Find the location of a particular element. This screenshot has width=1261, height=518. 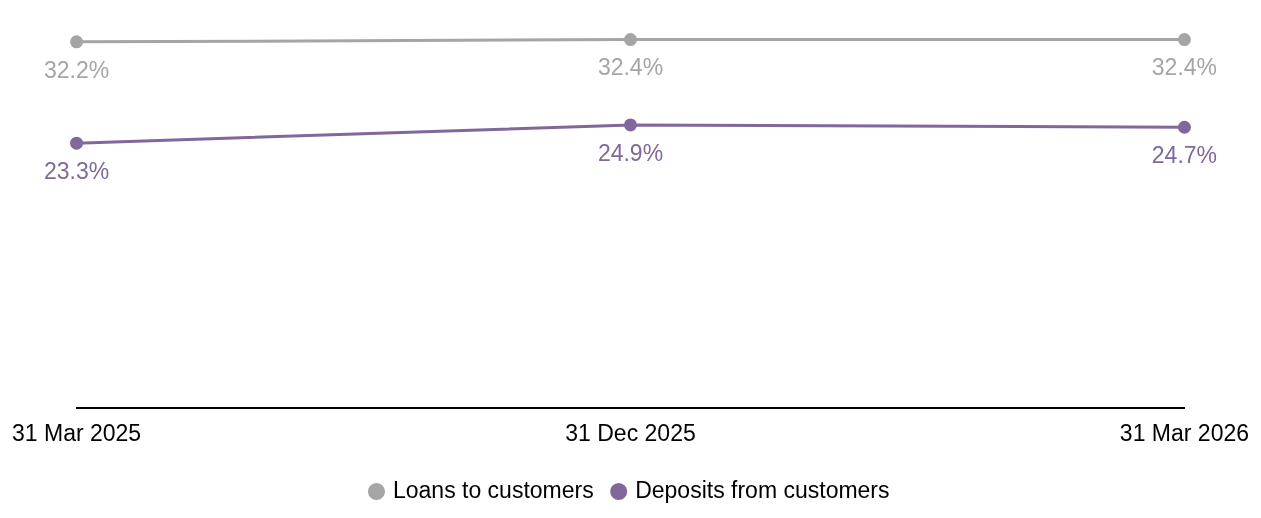

x-tick-label: 31 Mar 2025 is located at coordinates (77, 432).